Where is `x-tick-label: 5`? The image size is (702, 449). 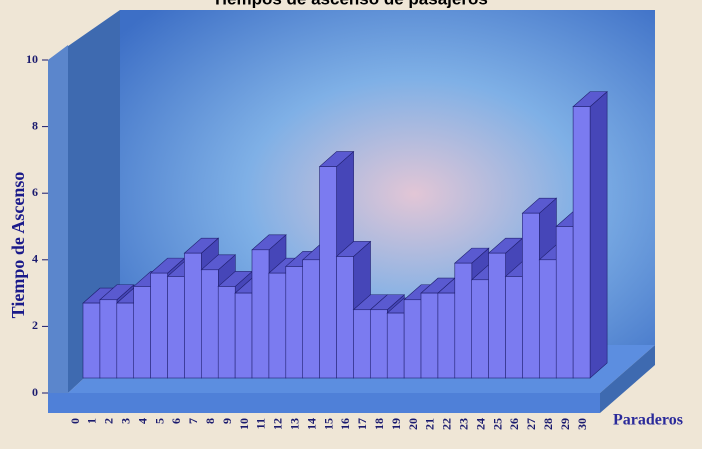 x-tick-label: 5 is located at coordinates (159, 421).